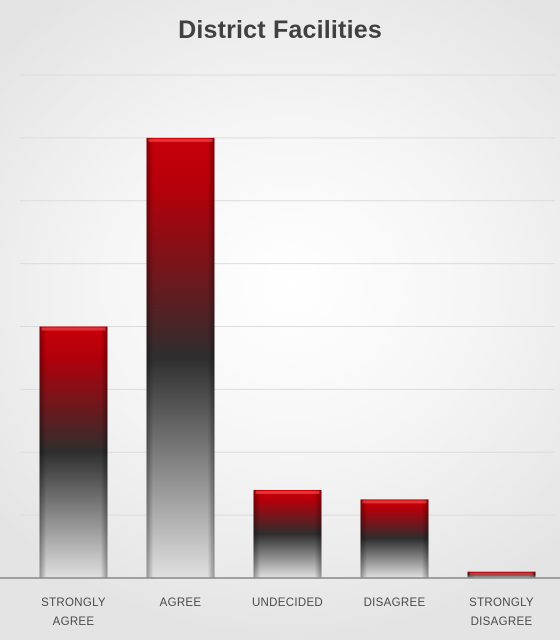  I want to click on x-tick-label: UNDECIDED, so click(288, 603).